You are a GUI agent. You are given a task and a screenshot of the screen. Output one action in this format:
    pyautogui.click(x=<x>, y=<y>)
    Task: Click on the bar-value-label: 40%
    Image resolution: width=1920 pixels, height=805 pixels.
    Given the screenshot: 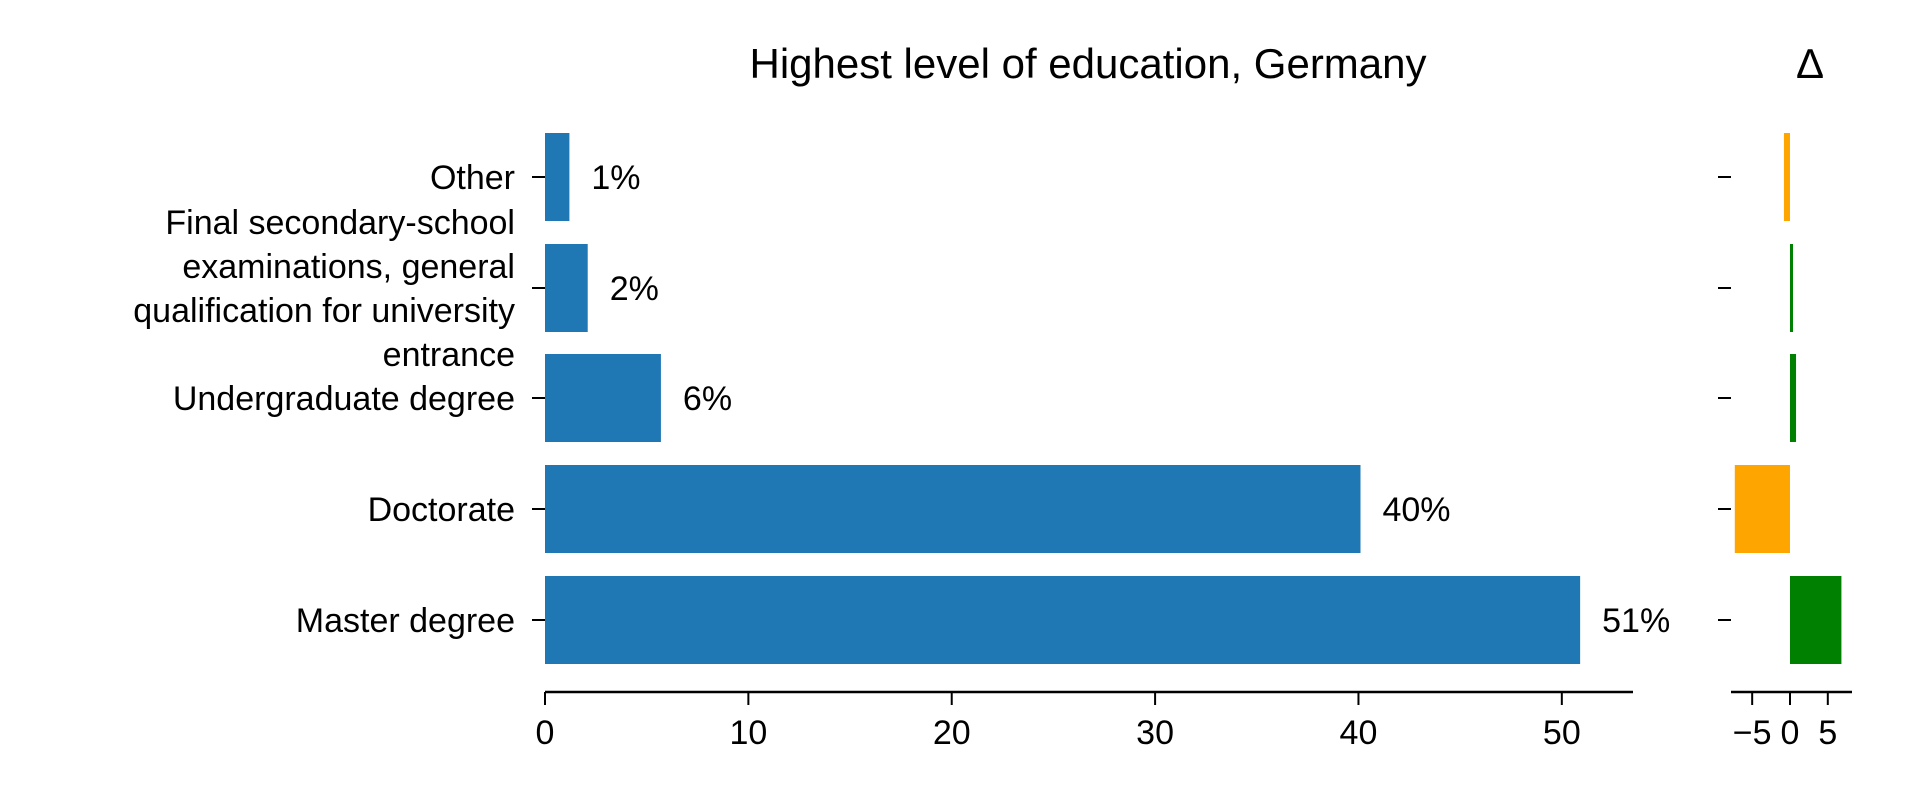 What is the action you would take?
    pyautogui.click(x=1416, y=510)
    